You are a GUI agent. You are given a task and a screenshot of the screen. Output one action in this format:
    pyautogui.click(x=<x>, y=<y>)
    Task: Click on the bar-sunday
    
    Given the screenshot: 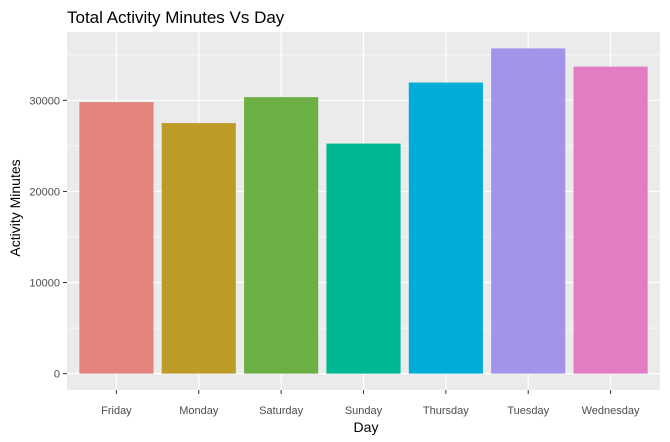 What is the action you would take?
    pyautogui.click(x=363, y=258)
    